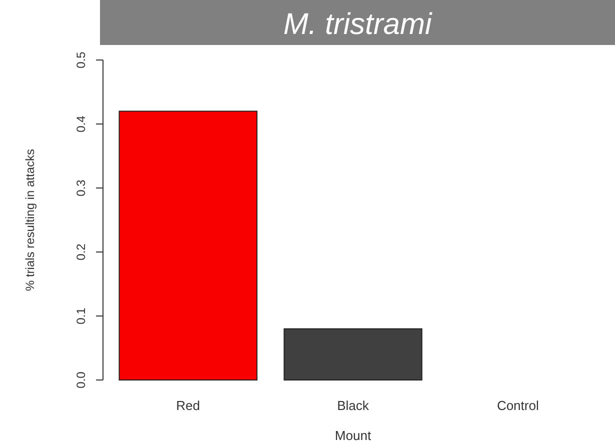 The height and width of the screenshot is (448, 615). Describe the element at coordinates (81, 59) in the screenshot. I see `y-tick-label: 0.5` at that location.